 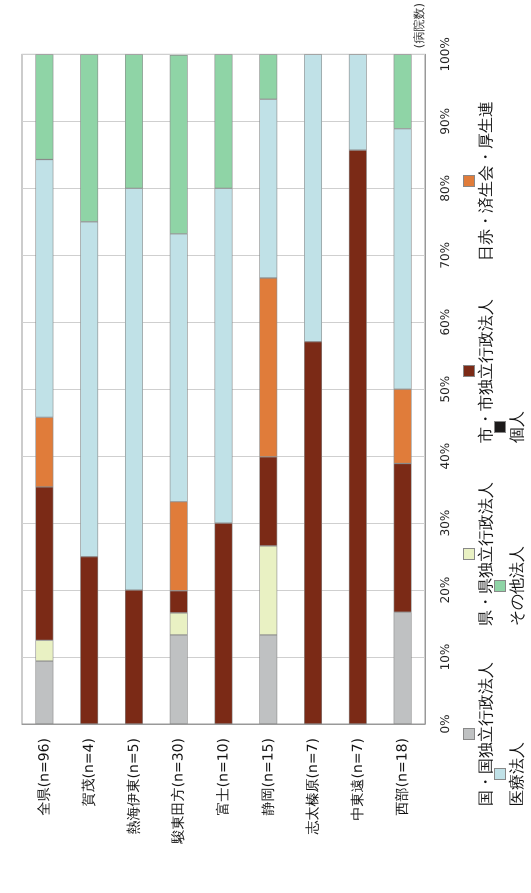 I want to click on x-tick-label: 駿東田方(n=30), so click(x=178, y=791).